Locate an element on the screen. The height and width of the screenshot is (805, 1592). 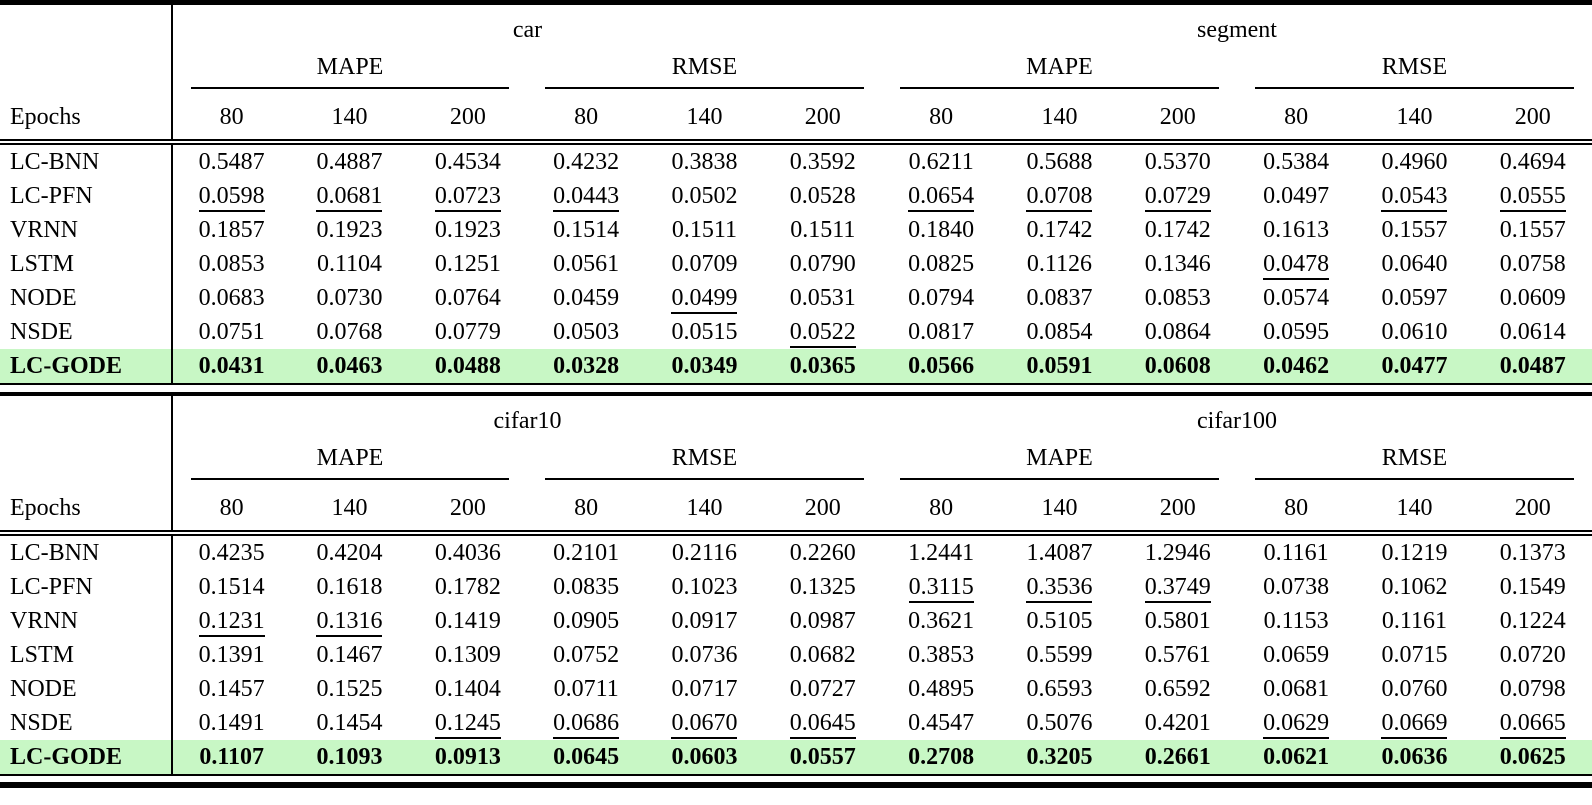
value-text: 0.0736 is located at coordinates (704, 654).